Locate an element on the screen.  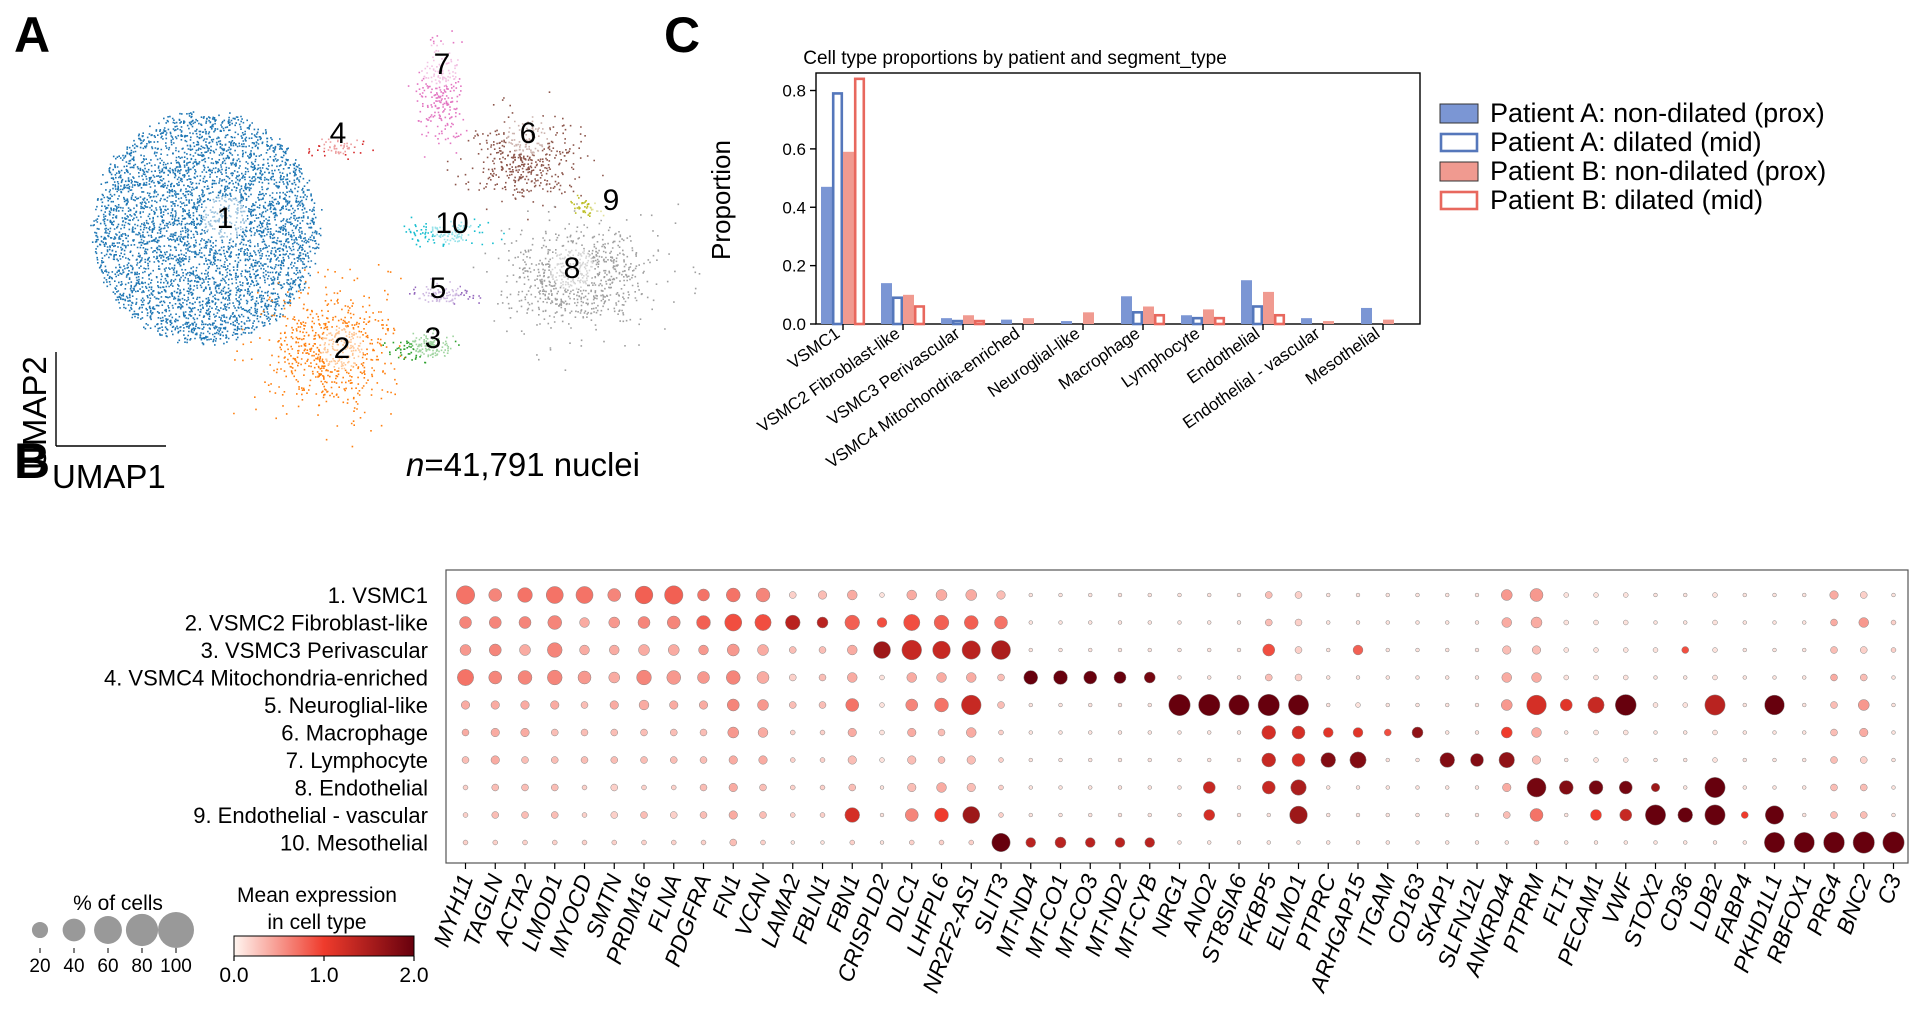
dot-row-label: 7. Lymphocyte is located at coordinates (357, 760).